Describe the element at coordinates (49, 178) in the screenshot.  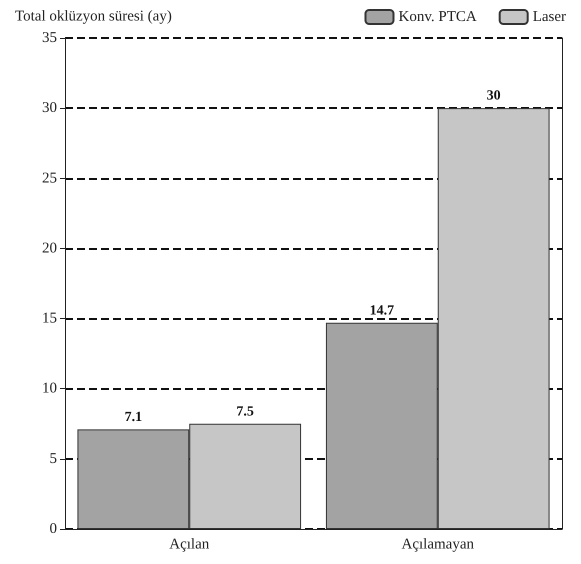
I see `y-tick-label: 25` at that location.